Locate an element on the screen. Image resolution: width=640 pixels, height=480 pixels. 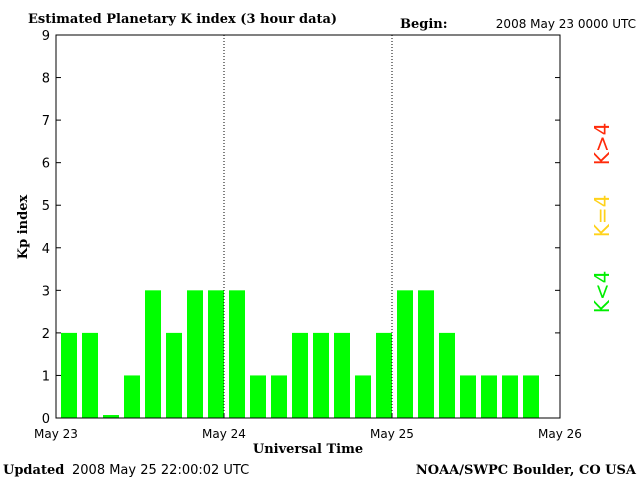
begin-value: 2008 May 23 0000 UTC is located at coordinates (566, 24).